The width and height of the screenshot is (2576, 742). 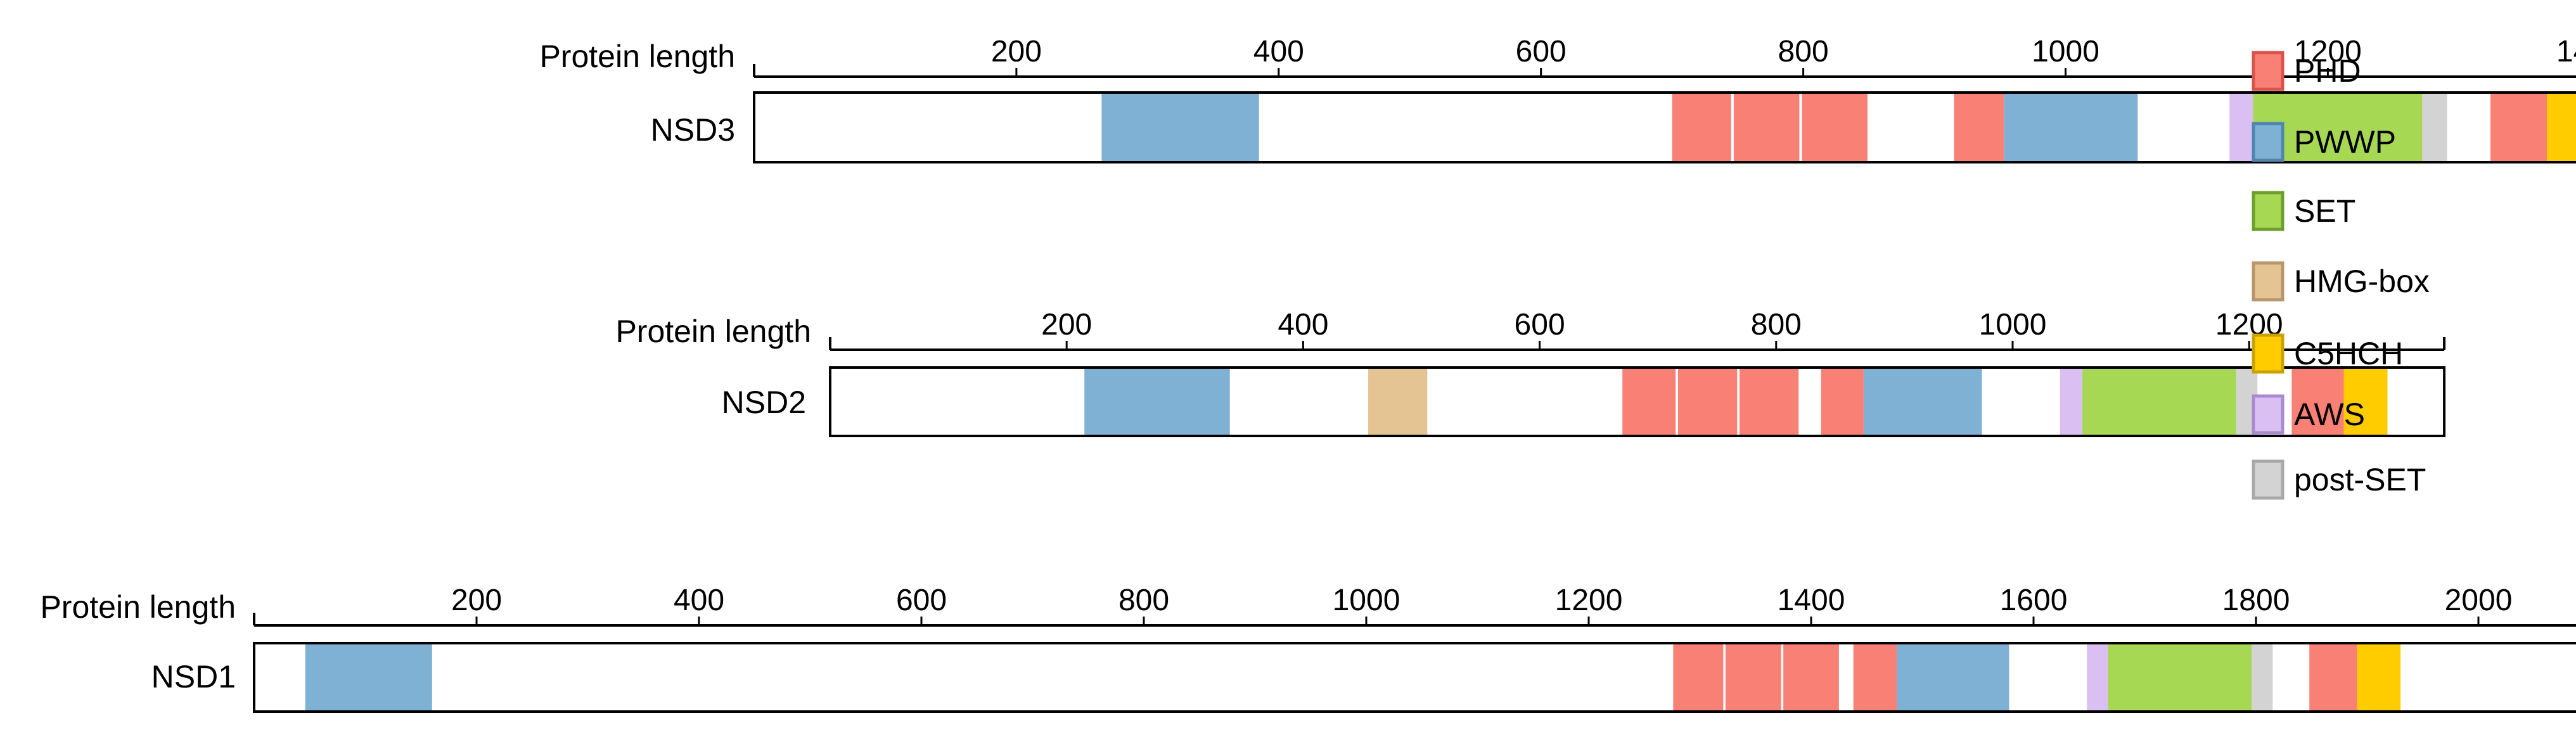 What do you see at coordinates (2262, 677) in the screenshot?
I see `nsd1-domain-post-set` at bounding box center [2262, 677].